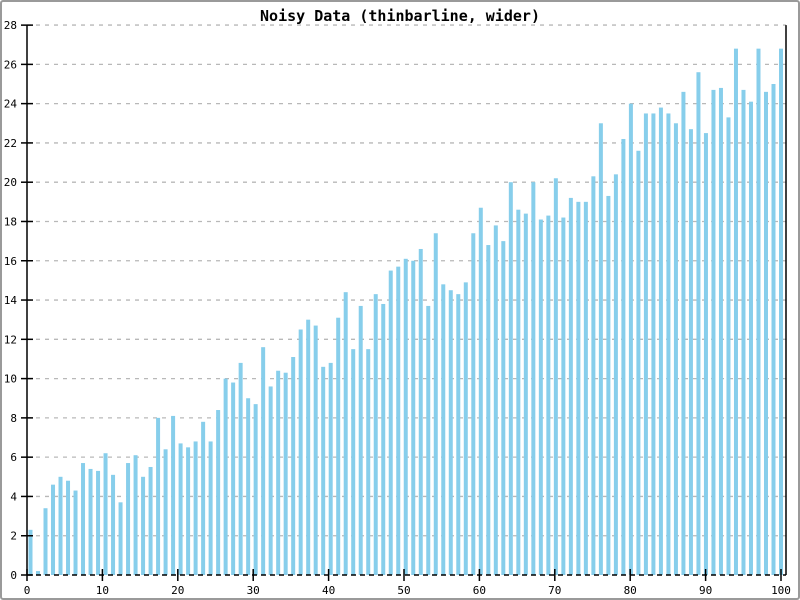 This screenshot has width=800, height=600. What do you see at coordinates (253, 590) in the screenshot?
I see `x-tick-label: 30` at bounding box center [253, 590].